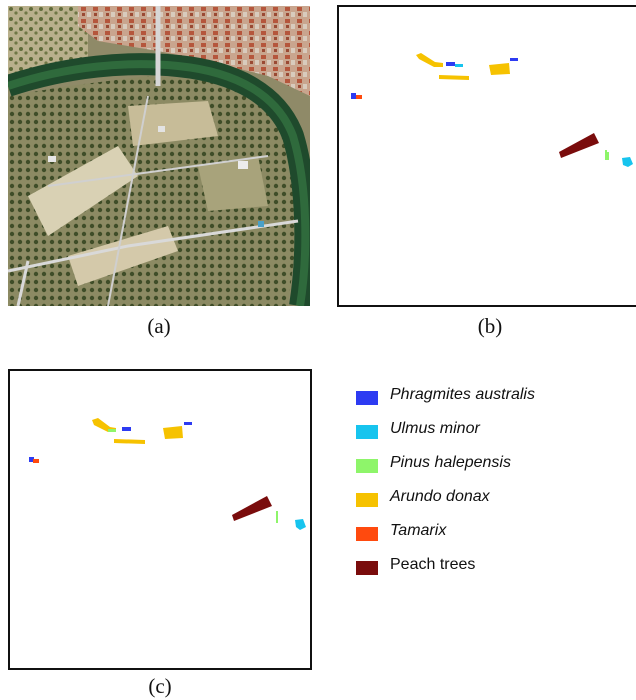 The height and width of the screenshot is (700, 636). I want to click on legend-label: Ulmus minor, so click(435, 428).